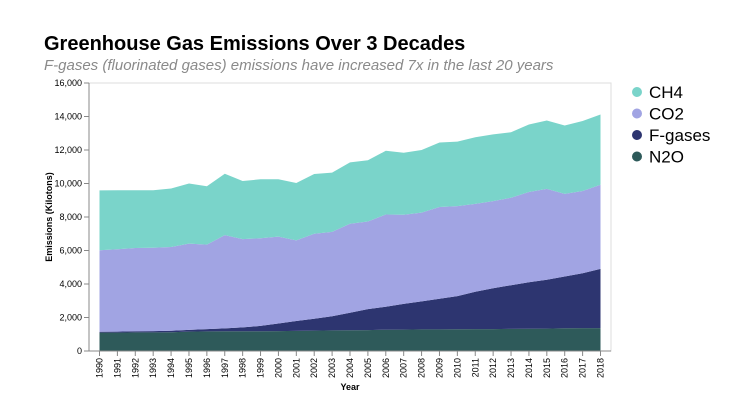 Image resolution: width=732 pixels, height=416 pixels. What do you see at coordinates (225, 368) in the screenshot?
I see `x-tick-label: 1997` at bounding box center [225, 368].